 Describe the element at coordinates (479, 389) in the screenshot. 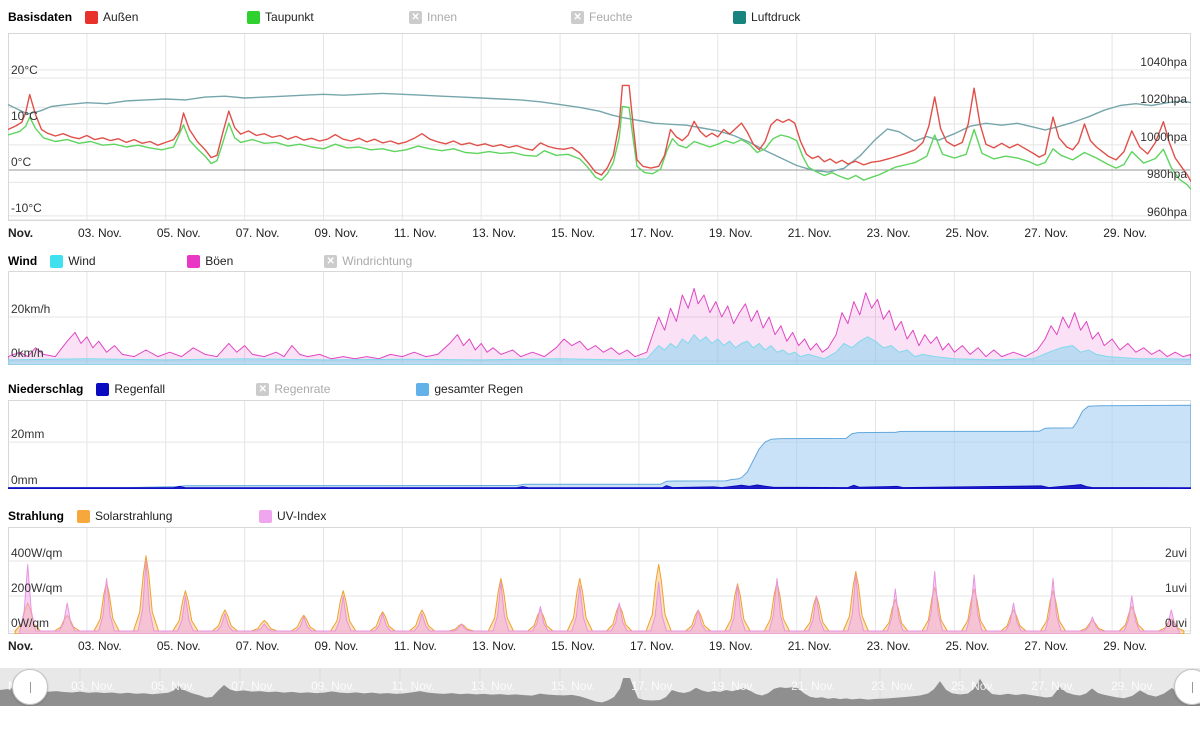

I see `legend-label: gesamter Regen` at that location.